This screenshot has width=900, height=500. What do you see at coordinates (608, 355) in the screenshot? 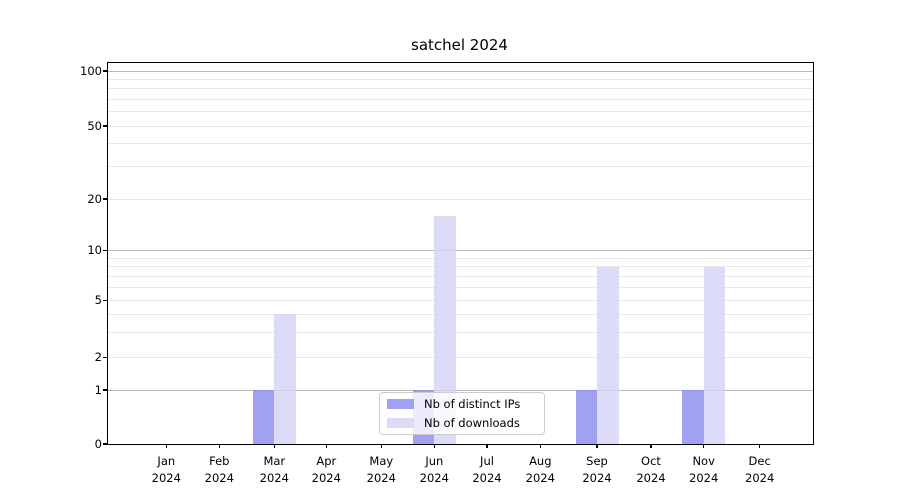
I see `bar-nb-of-downloads-sep` at bounding box center [608, 355].